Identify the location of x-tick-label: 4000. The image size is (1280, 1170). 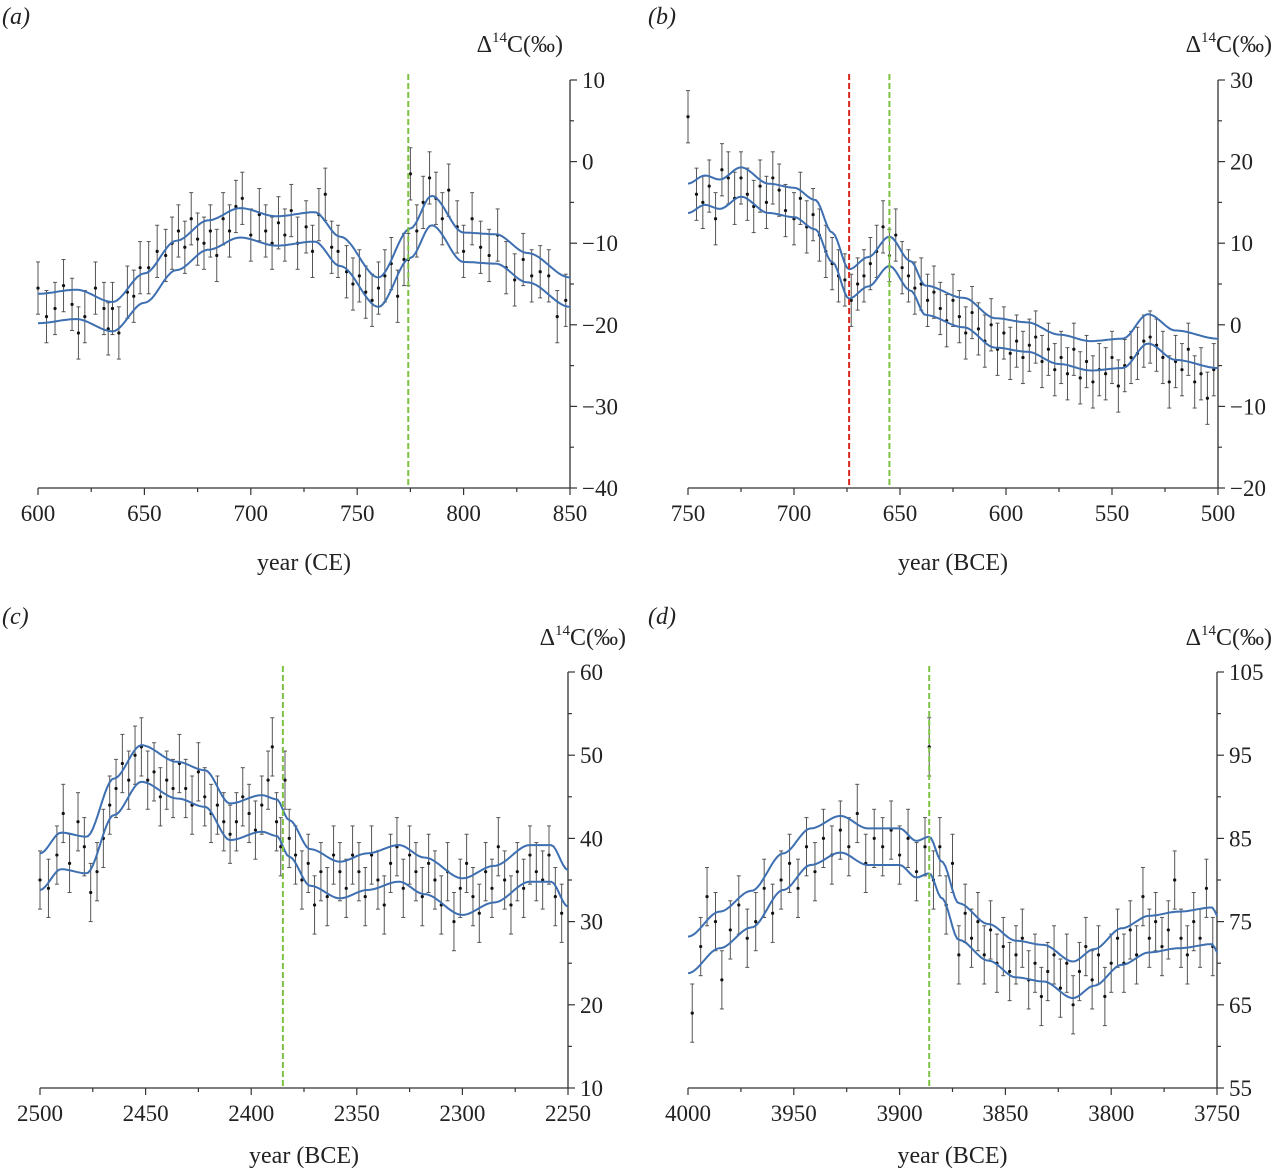
(688, 1113).